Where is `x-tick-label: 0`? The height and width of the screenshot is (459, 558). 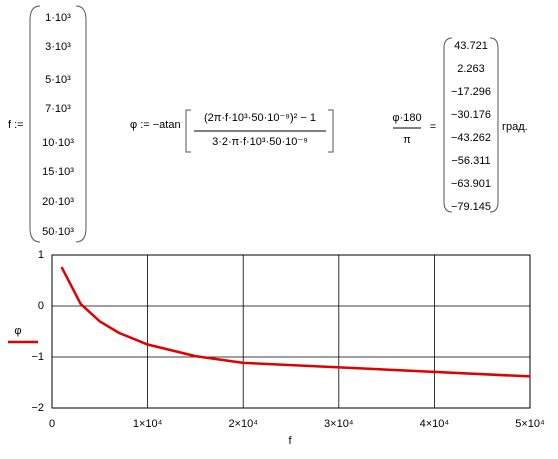
x-tick-label: 0 is located at coordinates (52, 424).